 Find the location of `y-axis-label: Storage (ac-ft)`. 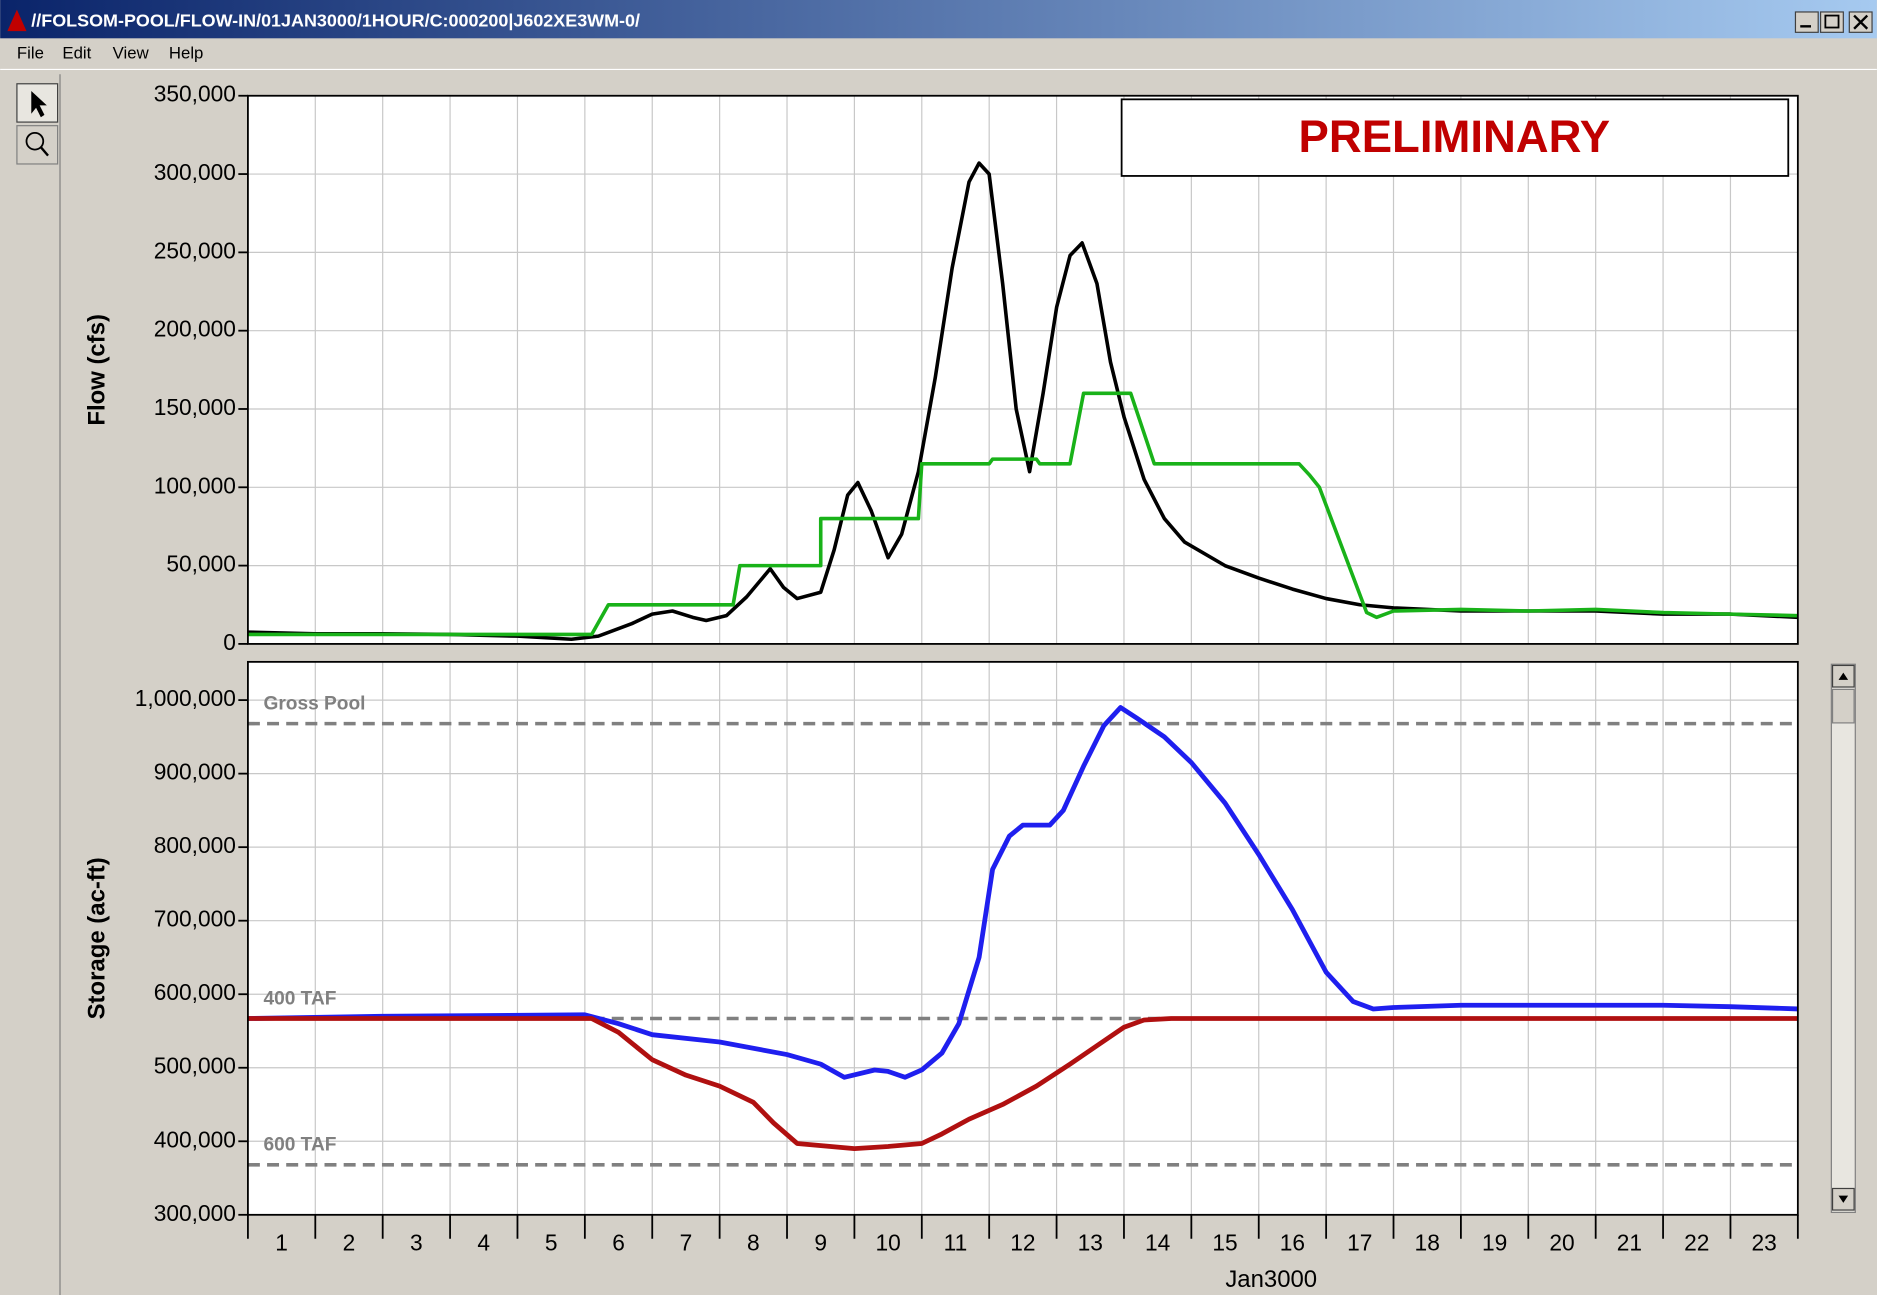

y-axis-label: Storage (ac-ft) is located at coordinates (97, 938).